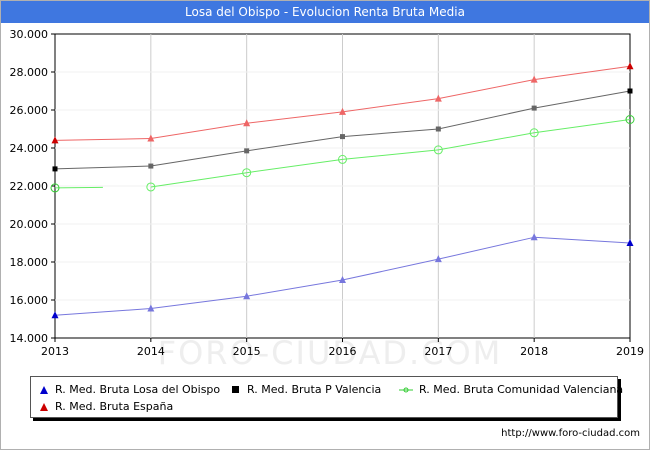 The image size is (650, 450). I want to click on y-tick-label: 20.000, so click(29, 224).